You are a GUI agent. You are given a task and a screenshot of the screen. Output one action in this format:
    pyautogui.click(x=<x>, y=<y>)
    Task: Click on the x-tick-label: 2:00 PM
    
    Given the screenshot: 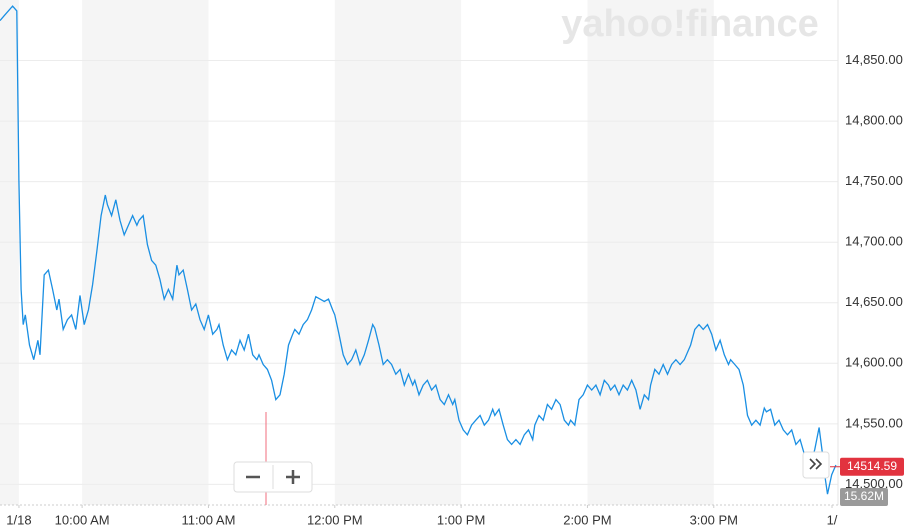 What is the action you would take?
    pyautogui.click(x=587, y=519)
    